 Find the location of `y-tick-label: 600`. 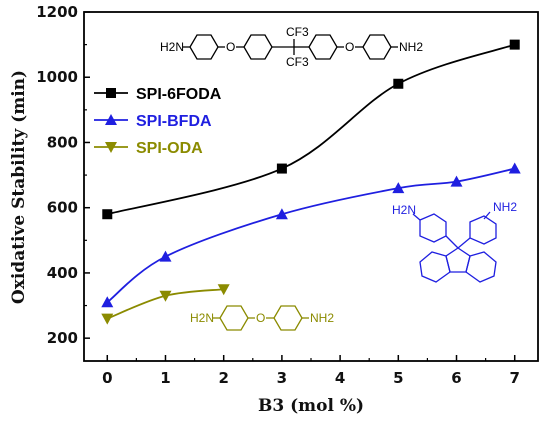

y-tick-label: 600 is located at coordinates (62, 208).